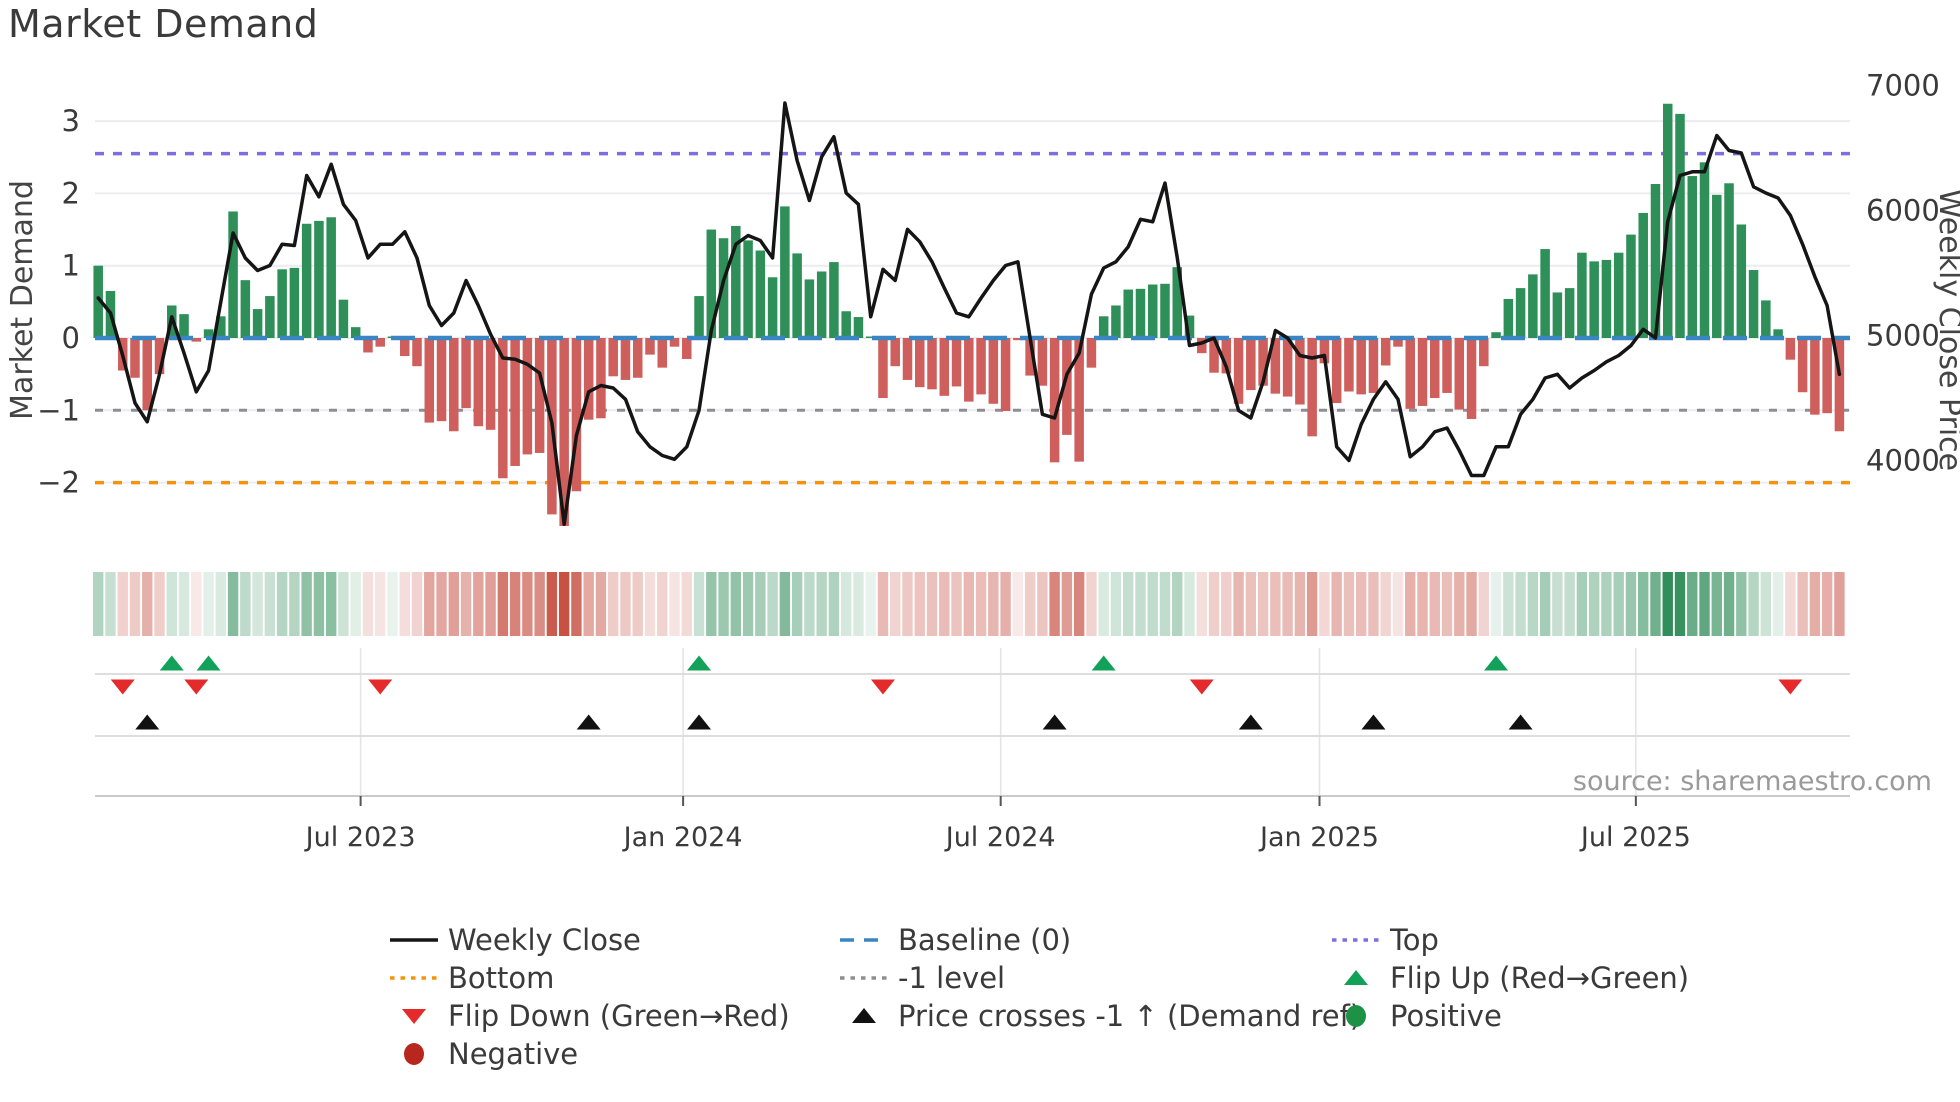 Image resolution: width=1960 pixels, height=1102 pixels. I want to click on source-attribution: source: sharemaestro.com, so click(1752, 781).